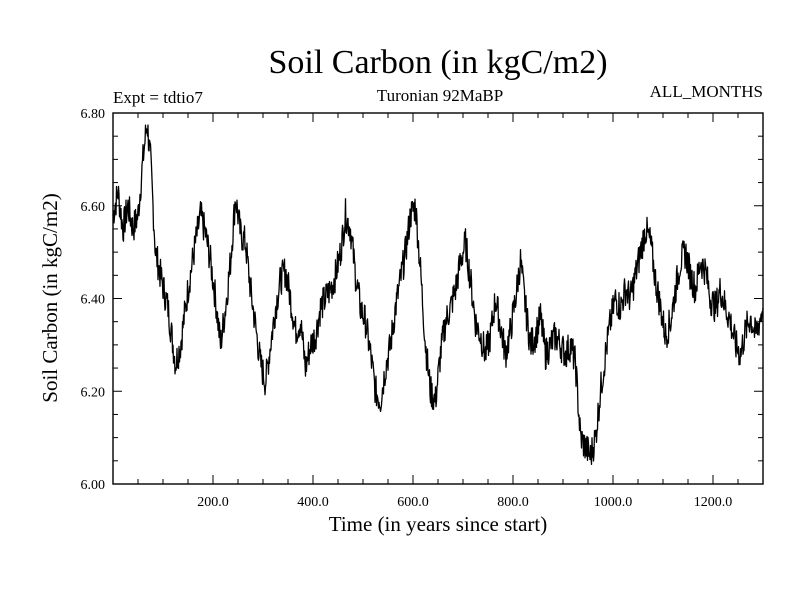 Image resolution: width=800 pixels, height=600 pixels. I want to click on x-axis-label: Time (in years since start), so click(438, 524).